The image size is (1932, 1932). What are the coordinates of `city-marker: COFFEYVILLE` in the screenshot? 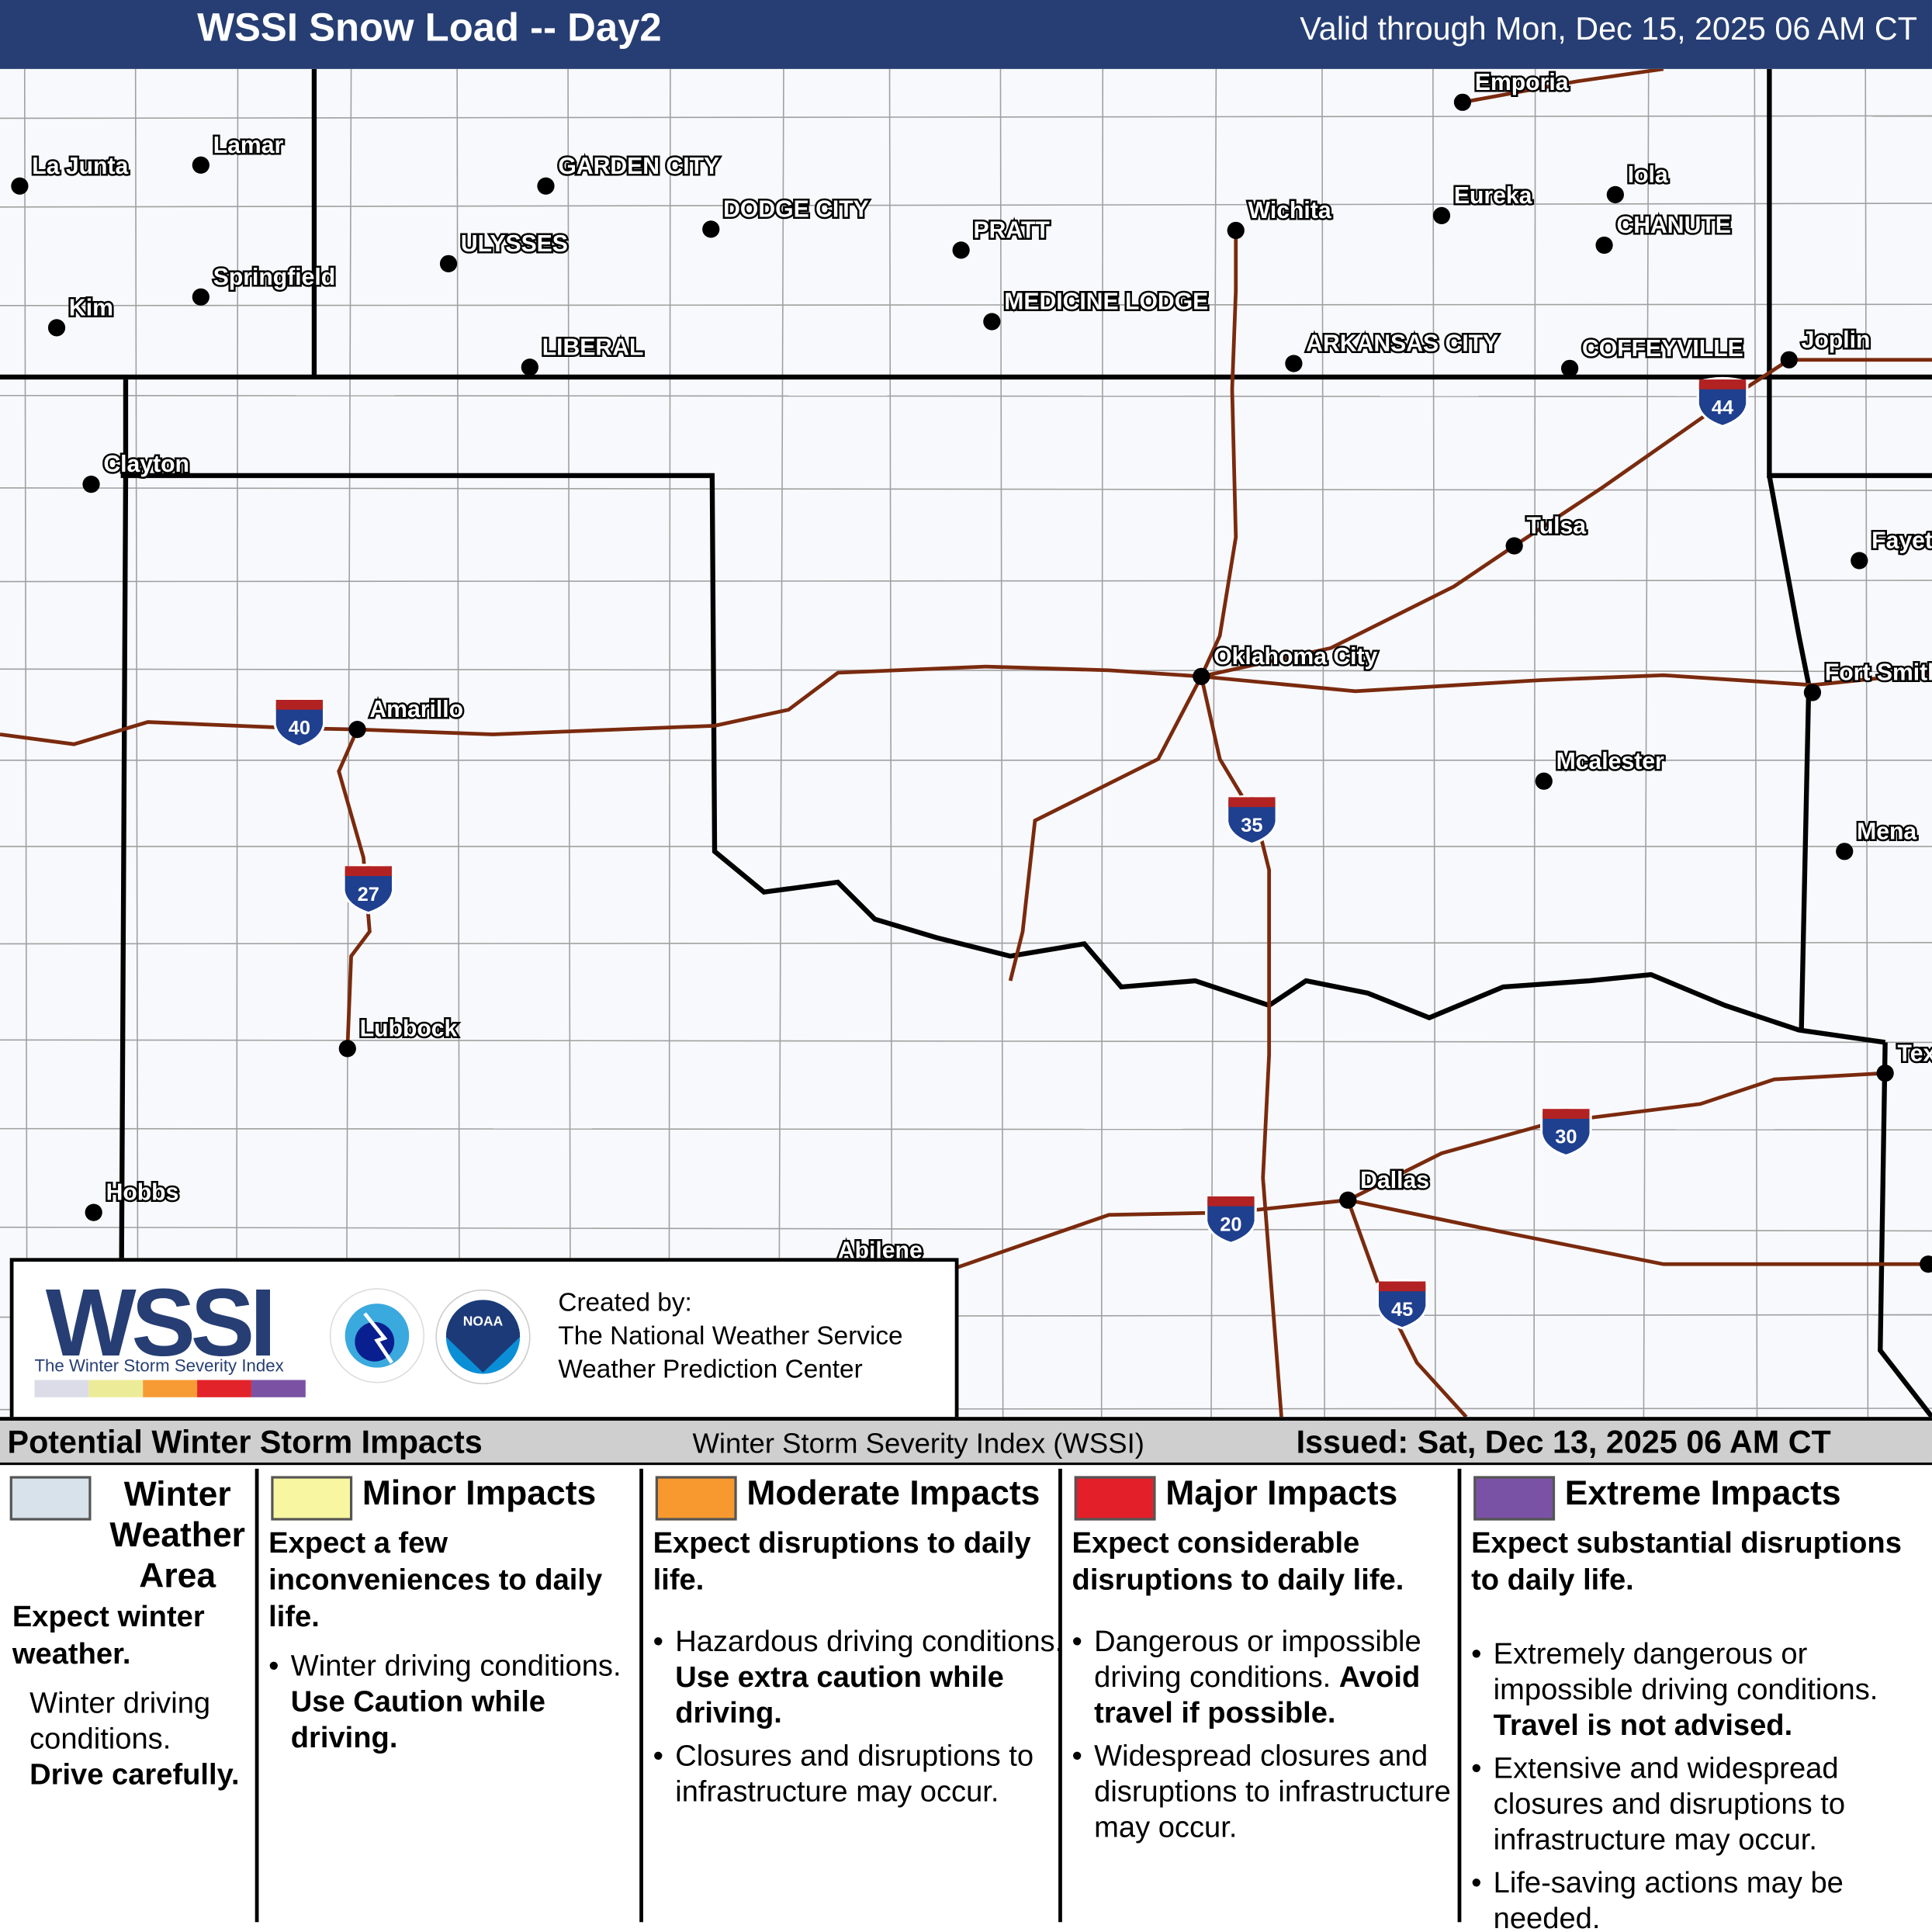 It's located at (1653, 355).